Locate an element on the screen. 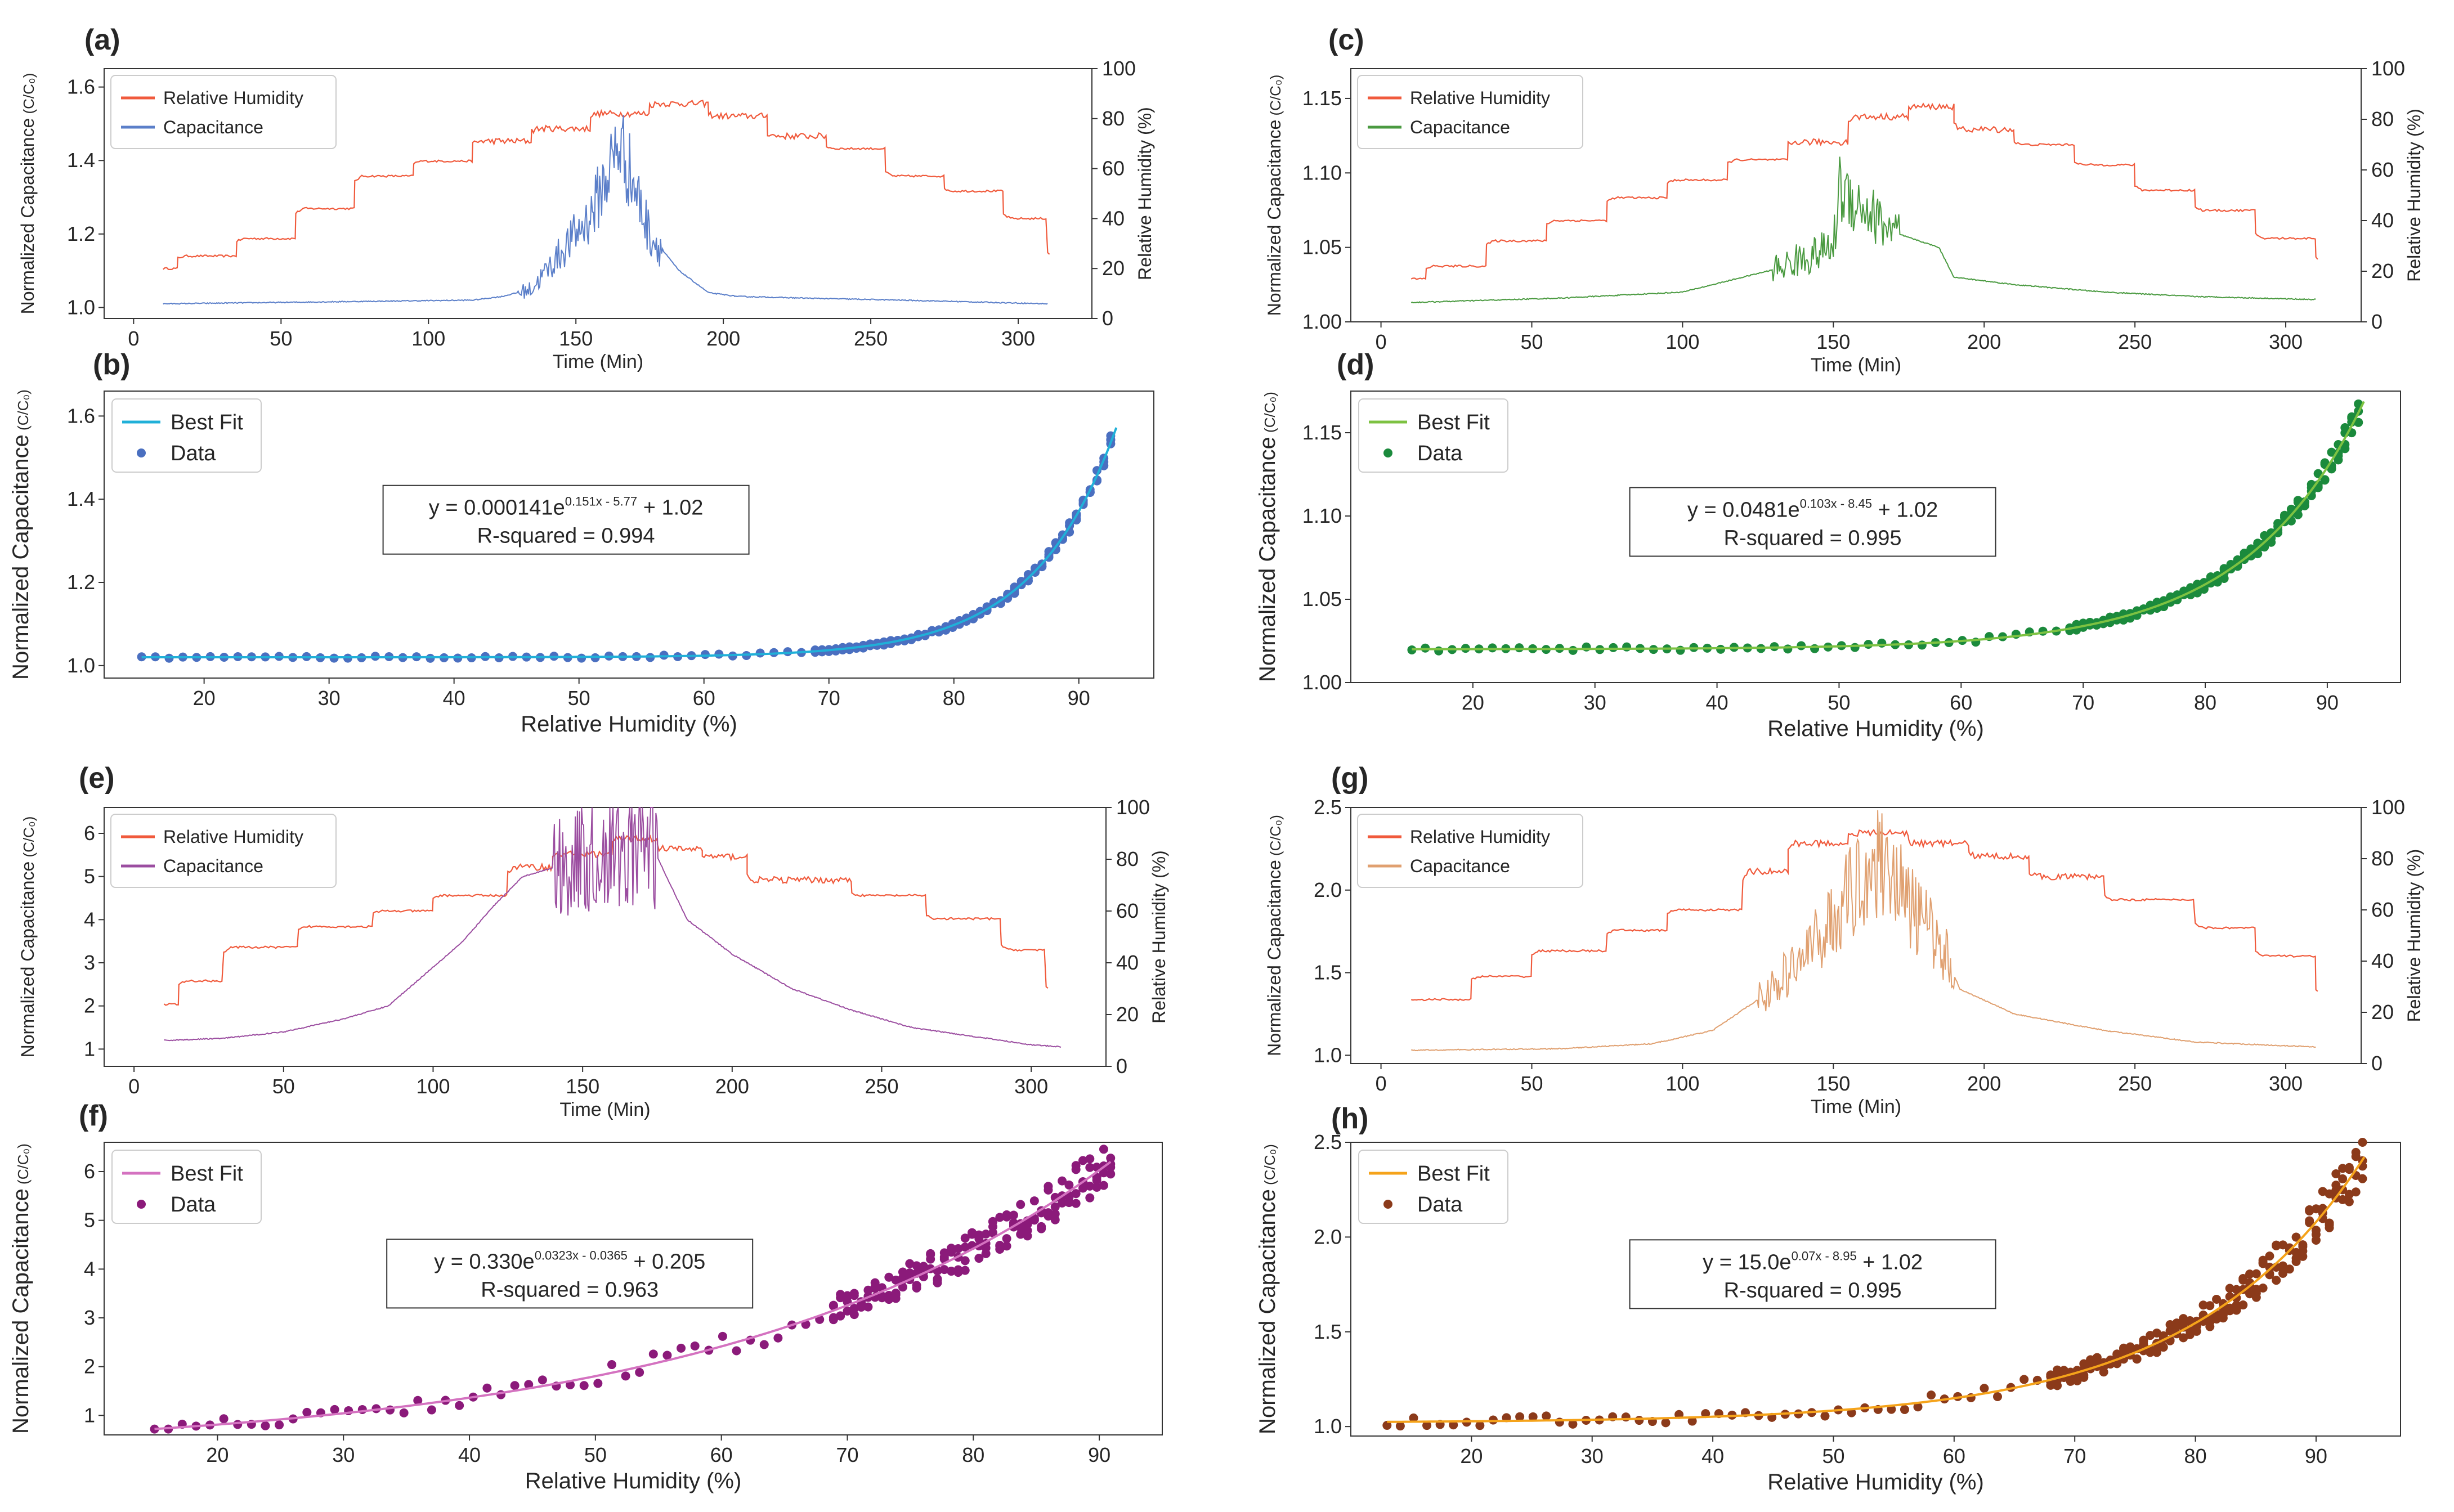 The width and height of the screenshot is (2454, 1512). panel-label: (d) is located at coordinates (1355, 364).